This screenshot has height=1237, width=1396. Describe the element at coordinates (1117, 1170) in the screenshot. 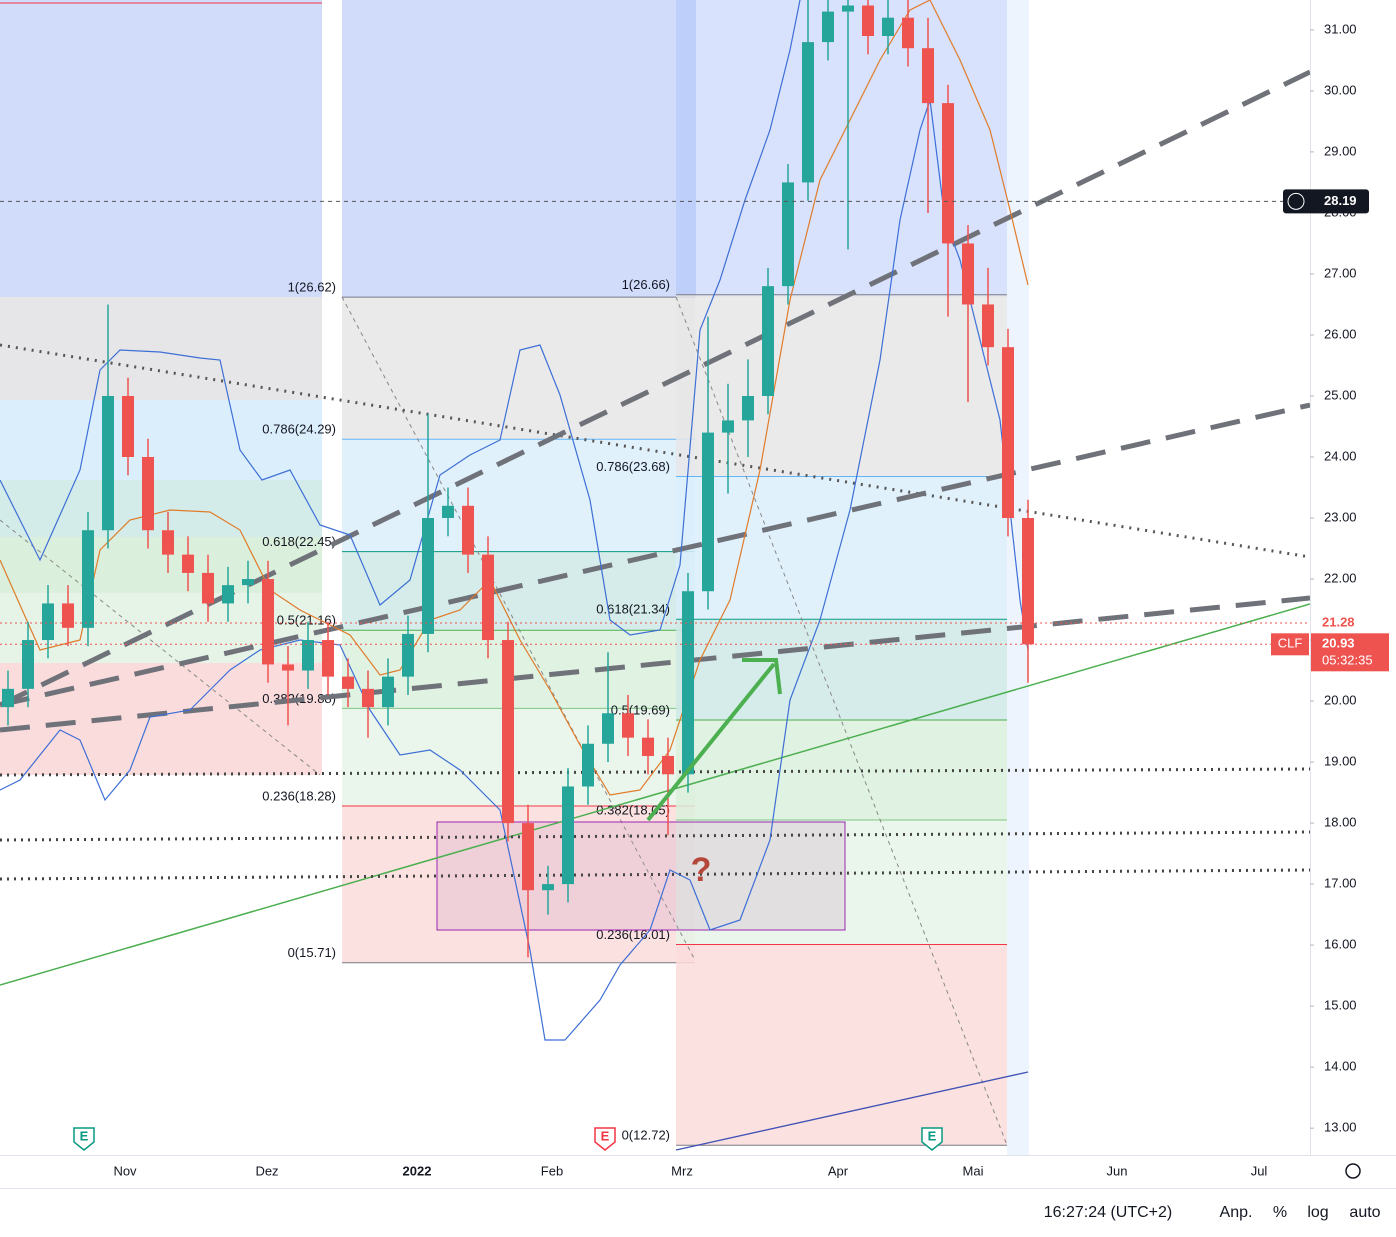

I see `x-tick-label: Jun` at that location.